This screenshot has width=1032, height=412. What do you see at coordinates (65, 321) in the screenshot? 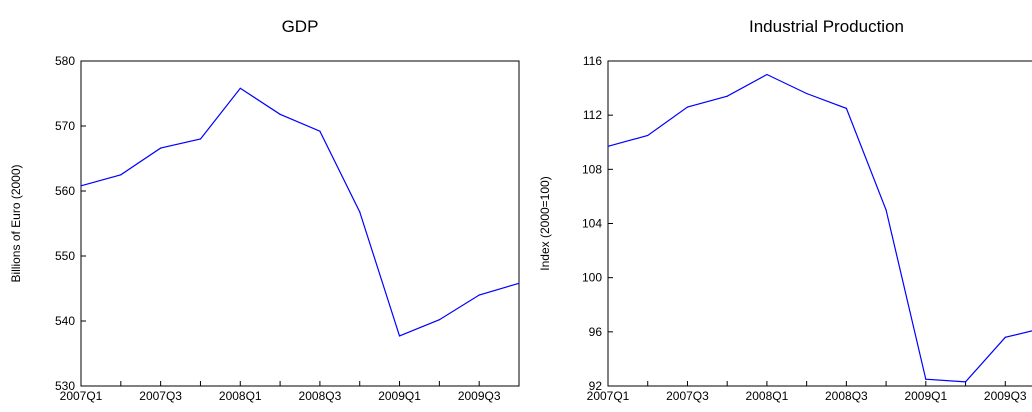
I see `y-tick-label: 540` at bounding box center [65, 321].